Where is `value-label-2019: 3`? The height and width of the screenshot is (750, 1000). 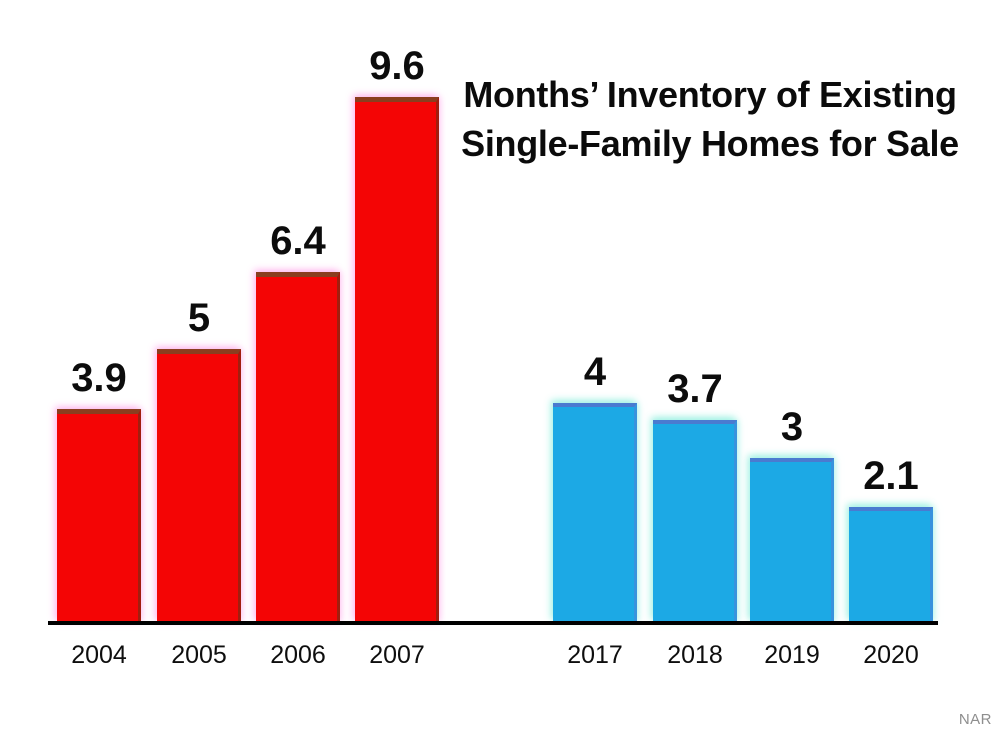 value-label-2019: 3 is located at coordinates (792, 427).